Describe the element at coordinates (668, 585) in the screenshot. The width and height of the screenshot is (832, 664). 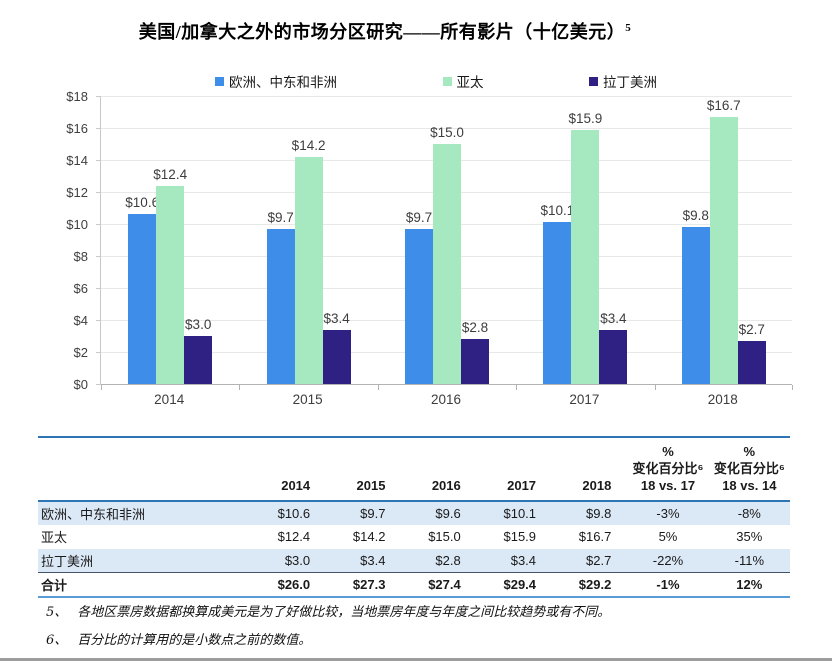
I see `cell: -1%` at that location.